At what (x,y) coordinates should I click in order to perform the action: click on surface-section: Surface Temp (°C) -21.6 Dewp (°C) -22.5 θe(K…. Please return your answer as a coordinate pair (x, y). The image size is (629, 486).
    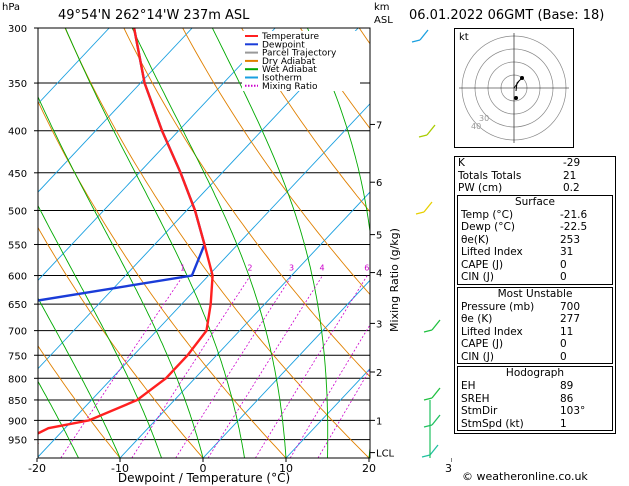
    Looking at the image, I should click on (535, 239).